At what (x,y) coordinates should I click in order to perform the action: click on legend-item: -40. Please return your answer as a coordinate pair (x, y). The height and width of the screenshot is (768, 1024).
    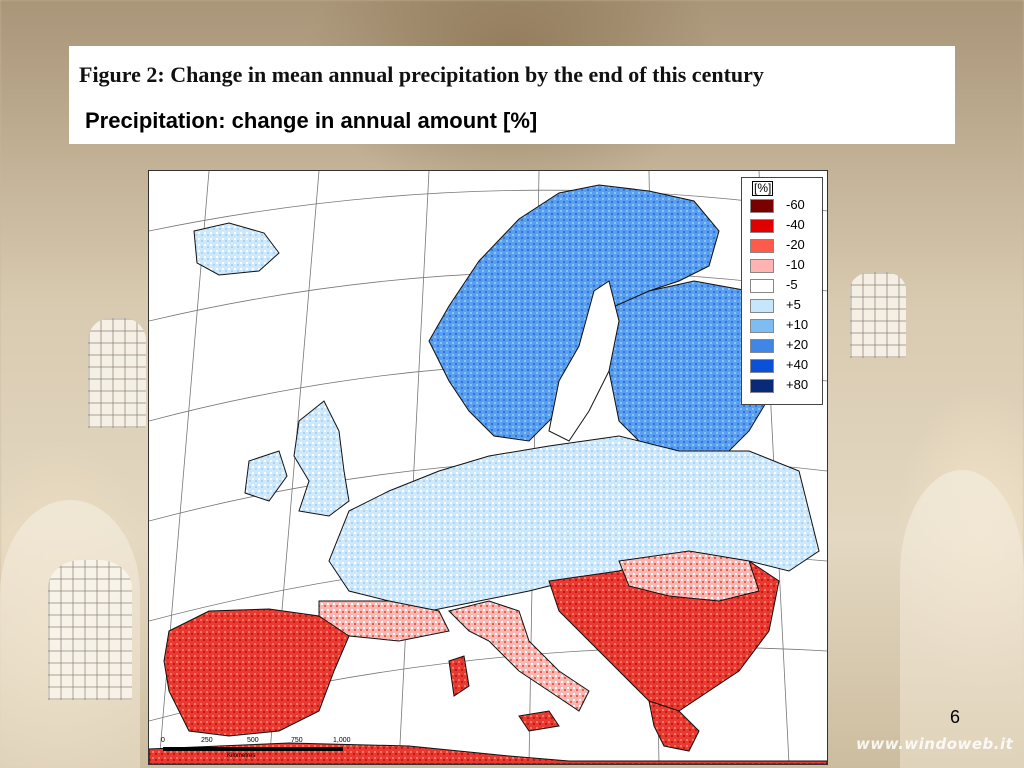
    Looking at the image, I should click on (786, 226).